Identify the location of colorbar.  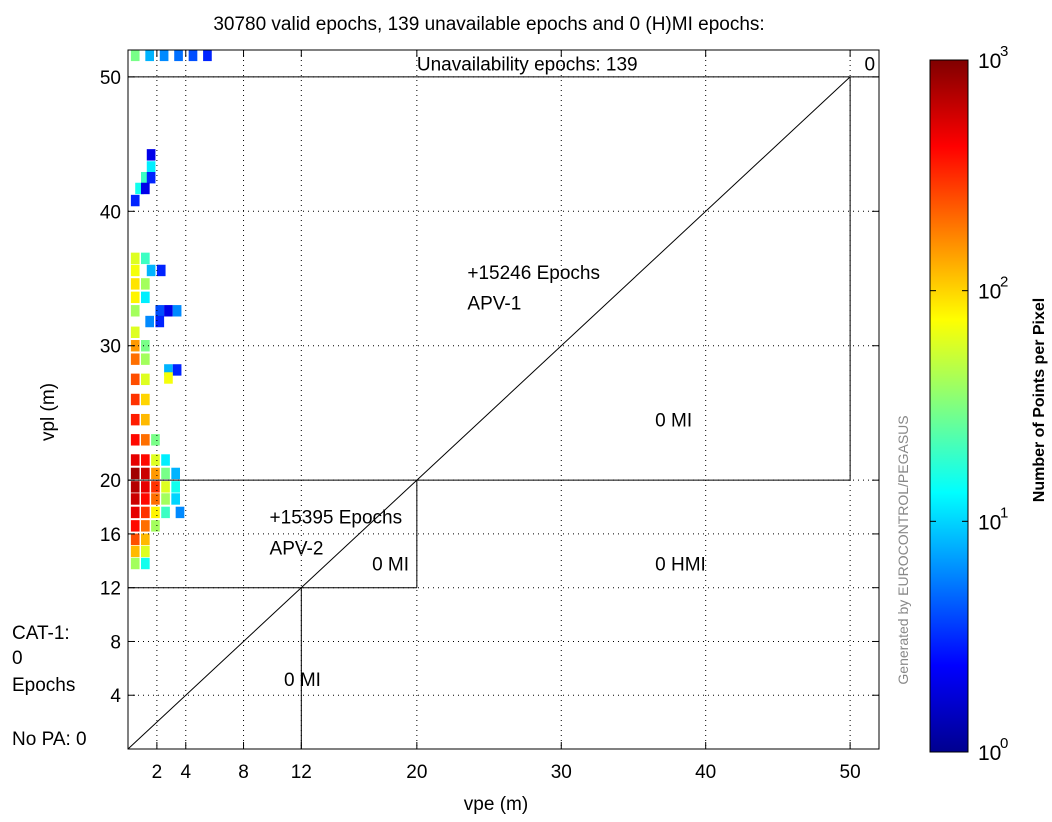
(949, 406).